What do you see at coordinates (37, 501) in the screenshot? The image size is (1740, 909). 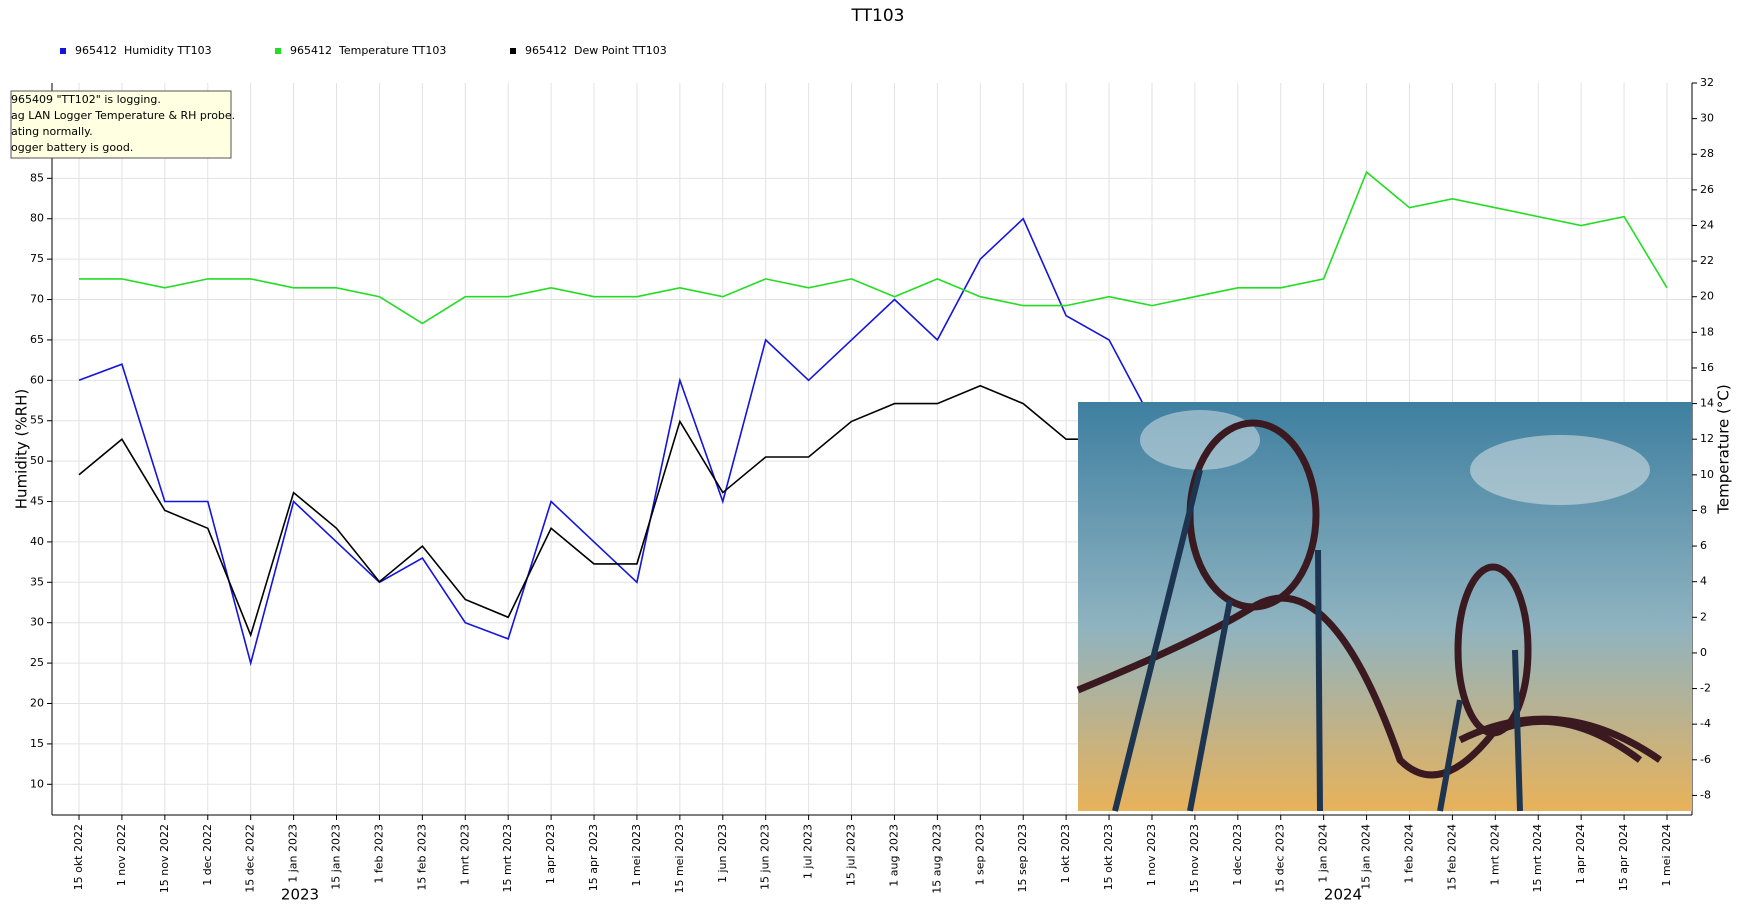 I see `y-tick-label: 45` at bounding box center [37, 501].